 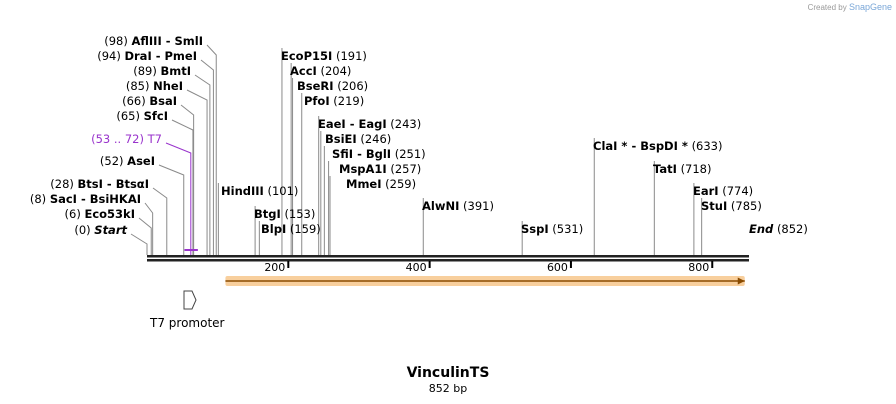 I want to click on site-name-nhei: NheI, so click(x=168, y=86).